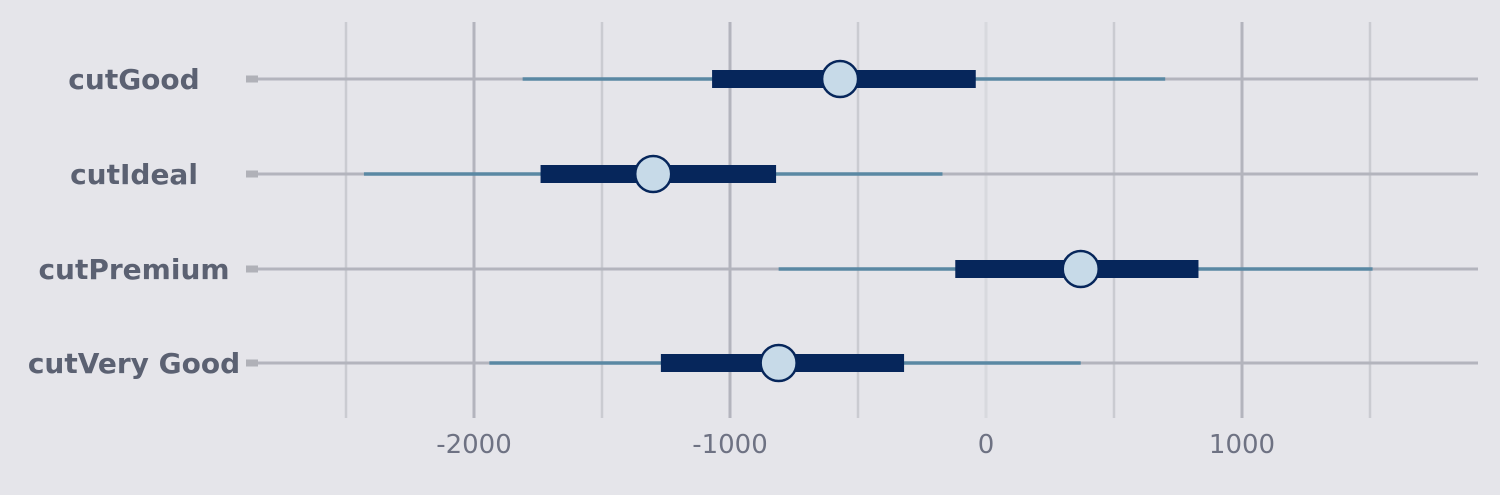 This screenshot has width=1500, height=495. What do you see at coordinates (986, 445) in the screenshot?
I see `x-tick-label: 0` at bounding box center [986, 445].